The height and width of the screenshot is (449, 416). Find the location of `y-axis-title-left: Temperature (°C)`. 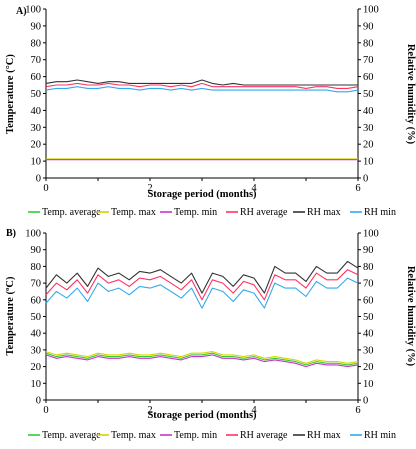

y-axis-title-left: Temperature (°C) is located at coordinates (10, 94).